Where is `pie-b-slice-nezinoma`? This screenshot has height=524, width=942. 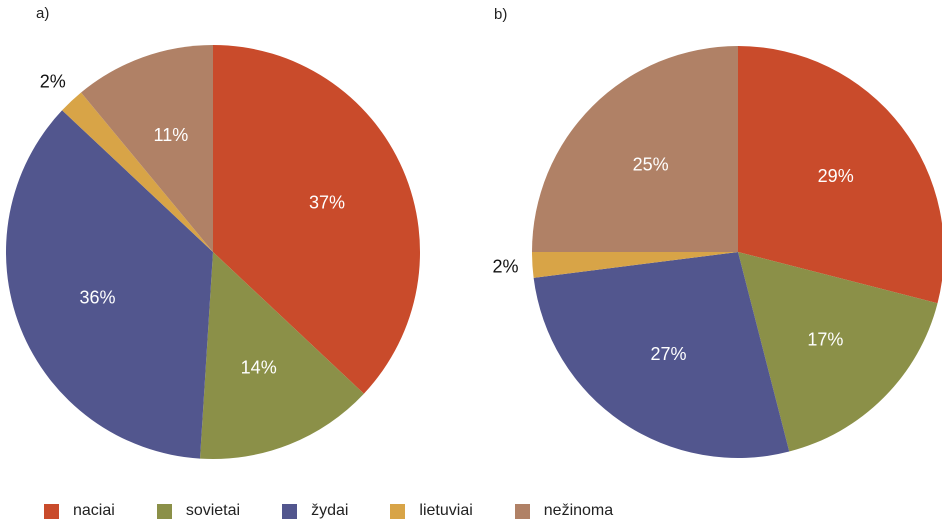
pie-b-slice-nezinoma is located at coordinates (635, 149).